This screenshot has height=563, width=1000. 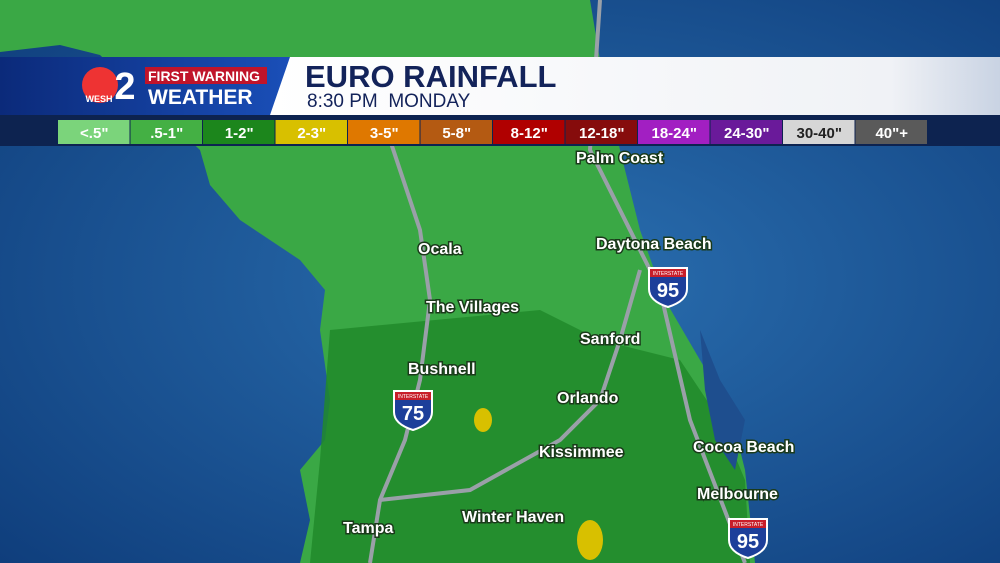 I want to click on legend-label: 24-30", so click(x=746, y=133).